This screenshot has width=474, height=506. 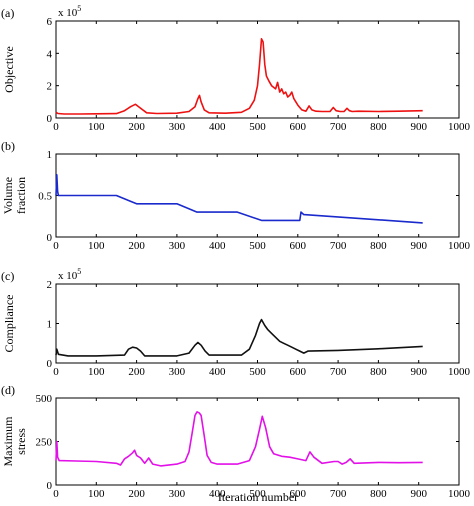 What do you see at coordinates (44, 443) in the screenshot?
I see `y-tick-label: 250` at bounding box center [44, 443].